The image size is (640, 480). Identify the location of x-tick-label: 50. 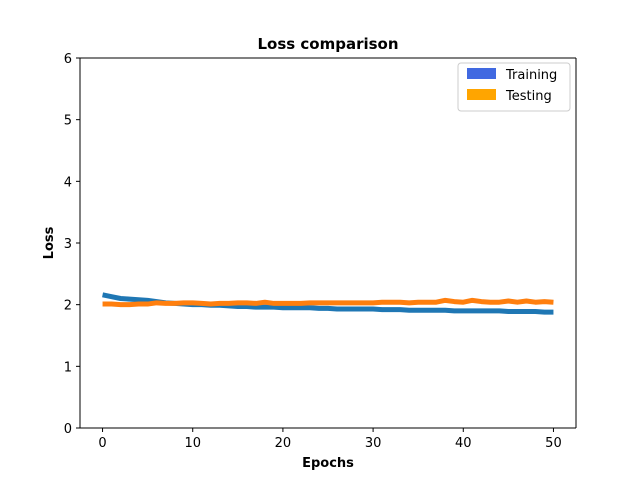
(553, 443).